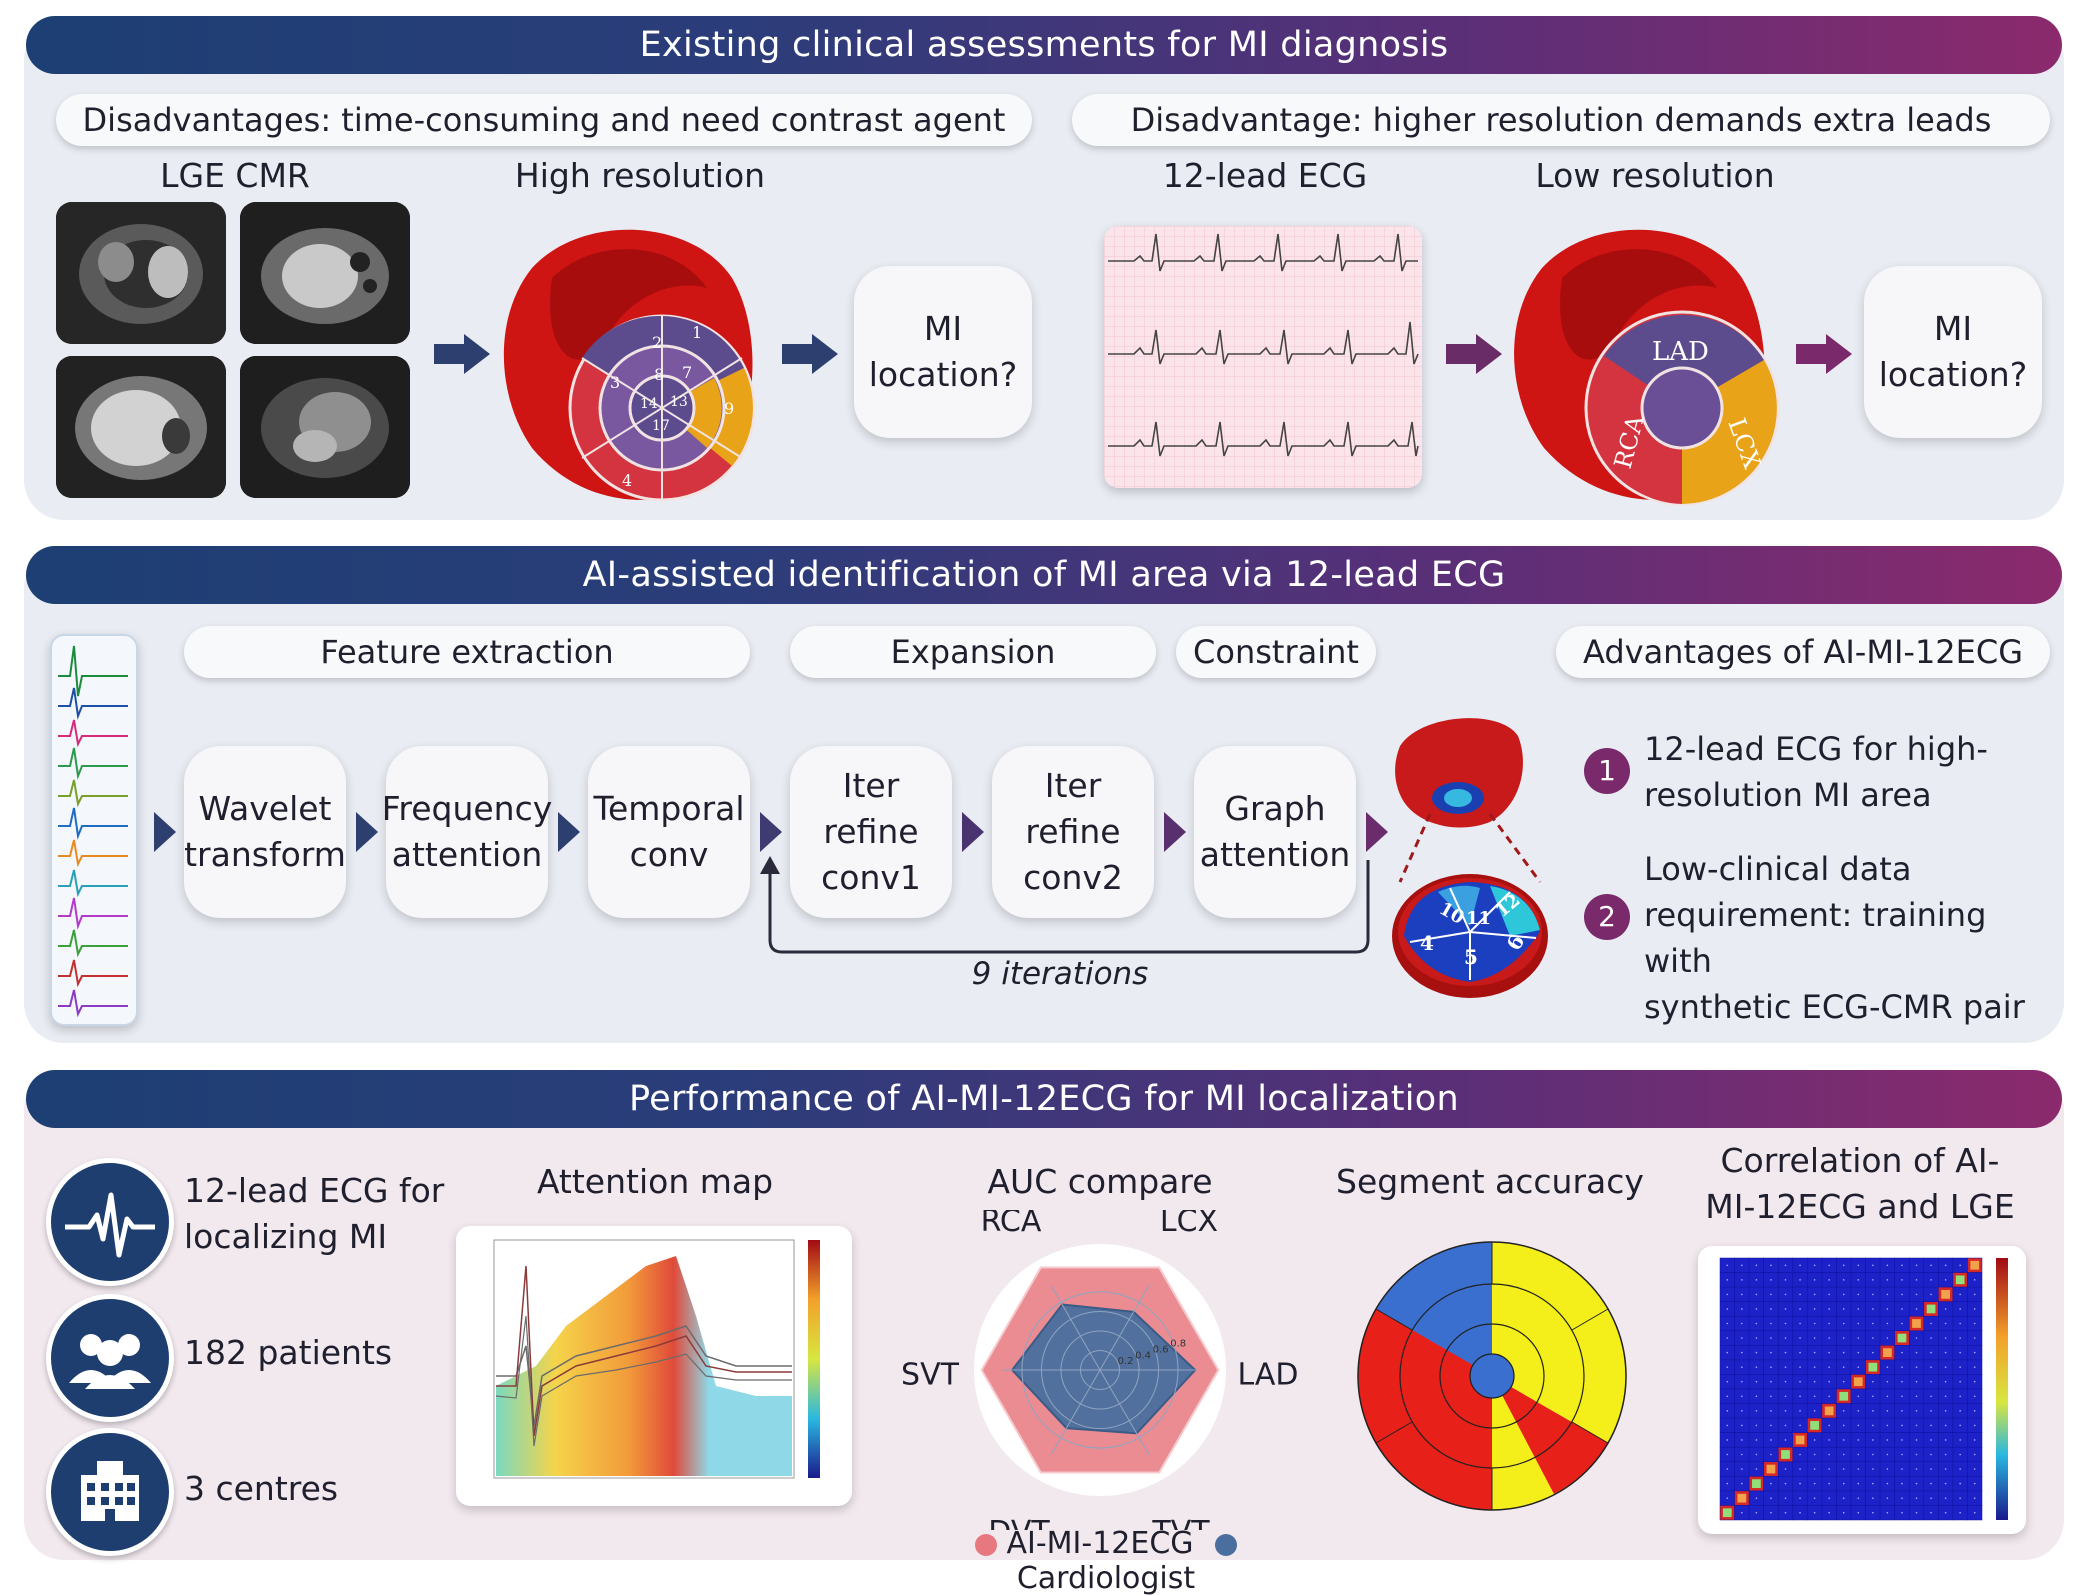 The image size is (2089, 1596). What do you see at coordinates (1470, 858) in the screenshot?
I see `output-mi-heart: 10 11 12 4 5 6` at bounding box center [1470, 858].